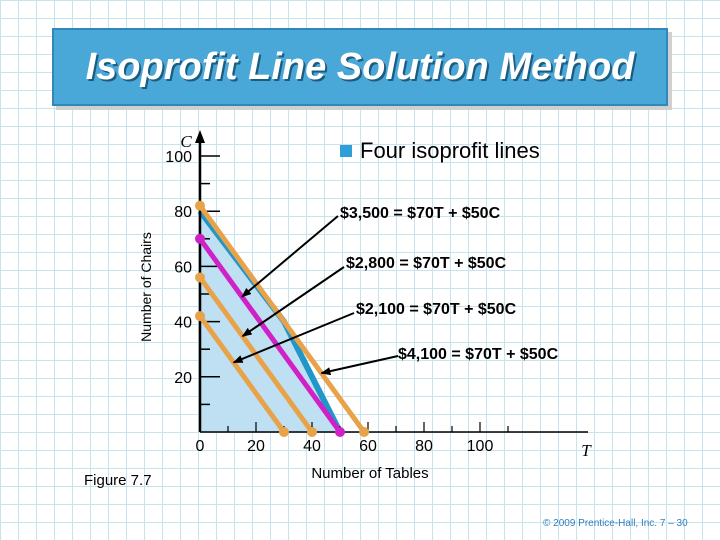 The image size is (720, 540). Describe the element at coordinates (480, 446) in the screenshot. I see `x-tick-label: 100` at that location.